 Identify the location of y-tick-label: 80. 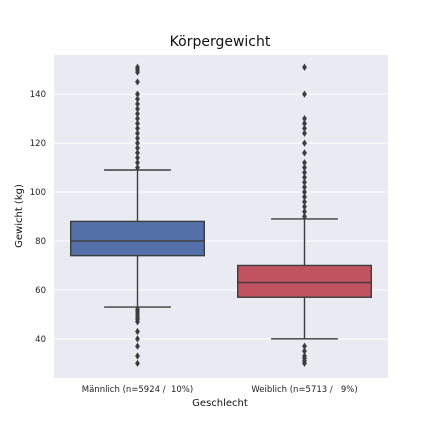
(40, 242).